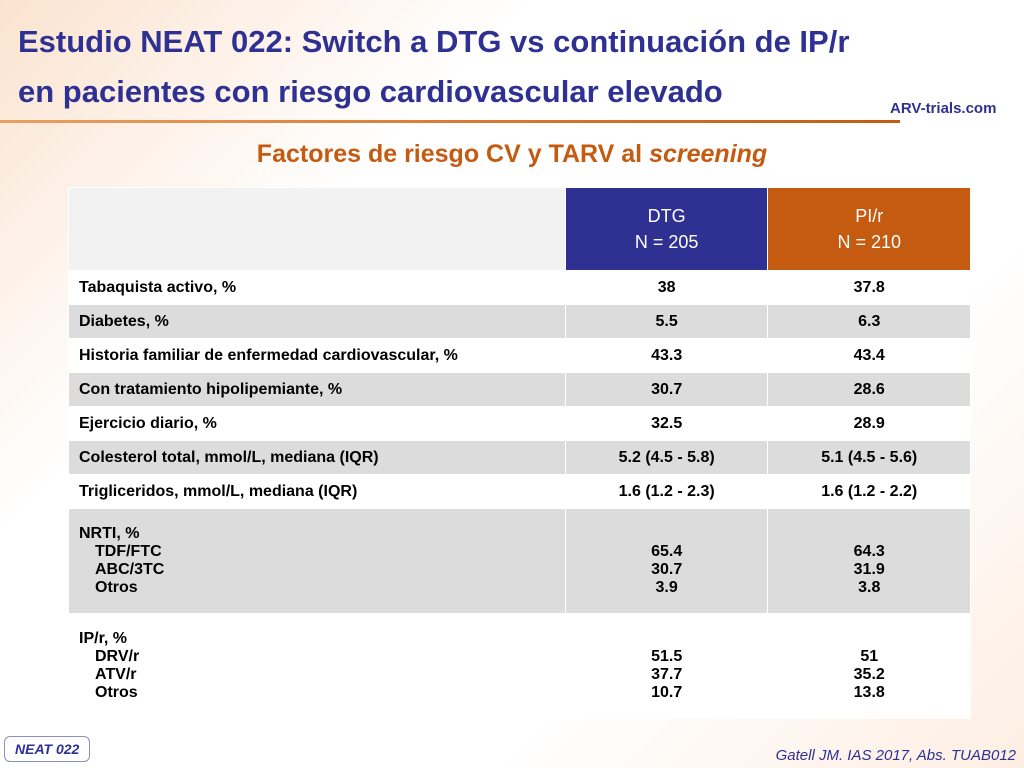 Image resolution: width=1024 pixels, height=768 pixels. Describe the element at coordinates (869, 389) in the screenshot. I see `cell: 28.6` at that location.